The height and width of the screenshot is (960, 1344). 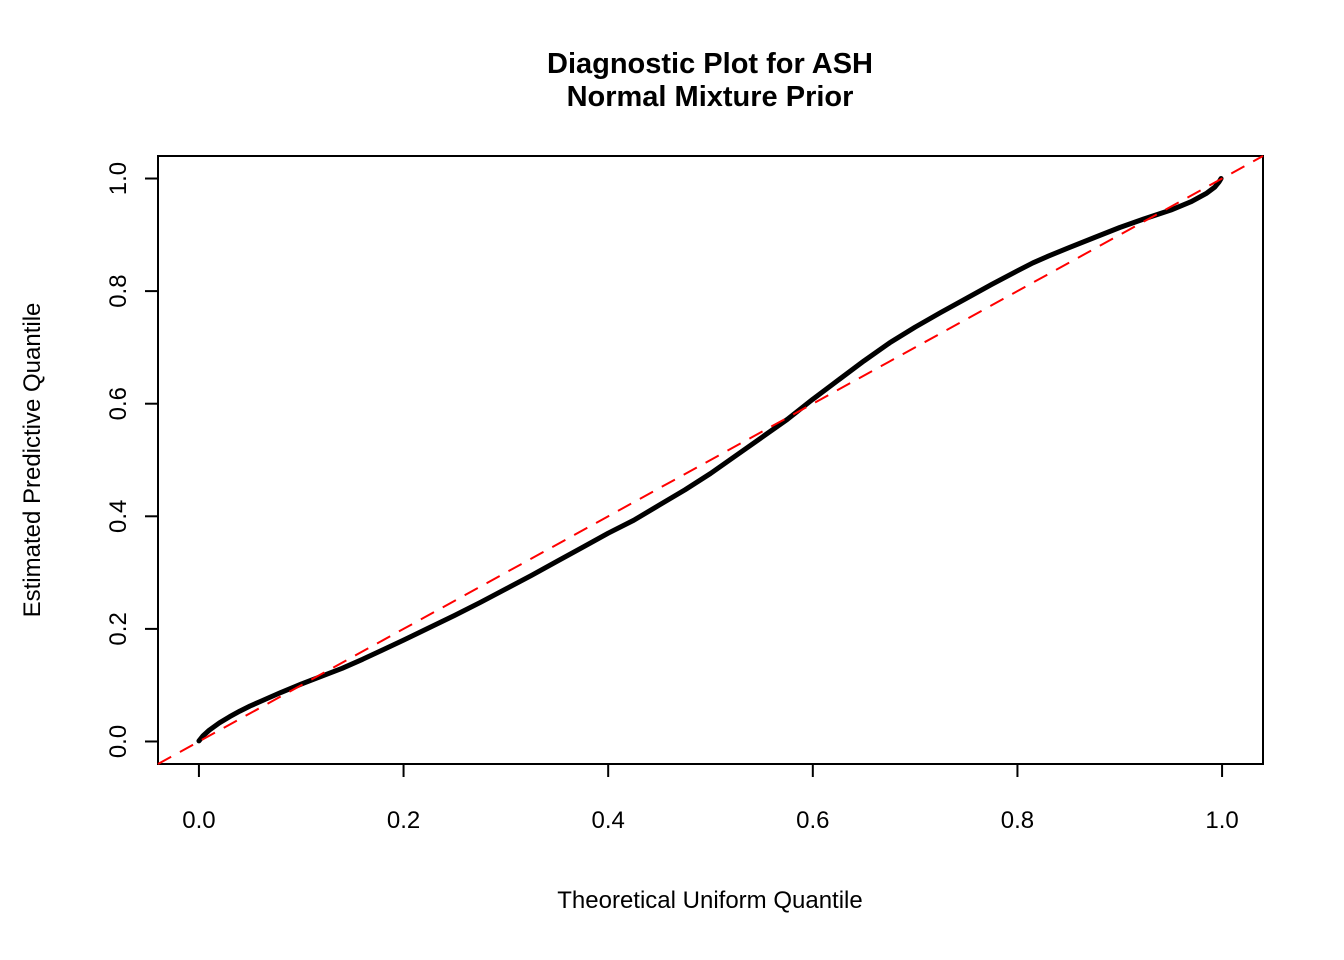 I want to click on y-tick-label: 0.4, so click(x=118, y=516).